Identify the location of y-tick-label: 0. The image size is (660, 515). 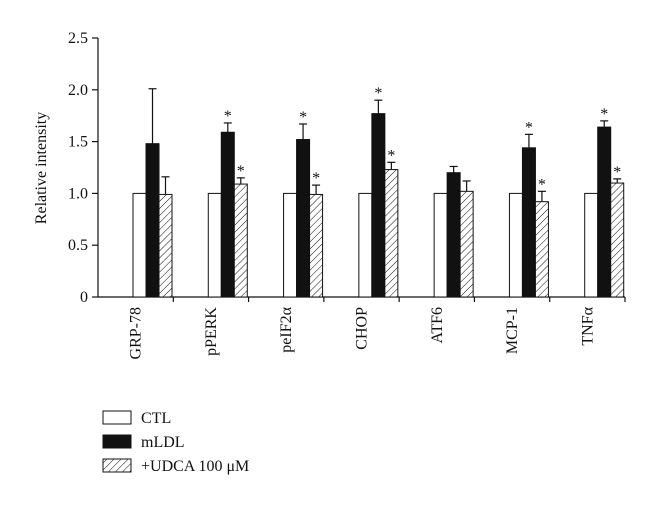
(84, 297).